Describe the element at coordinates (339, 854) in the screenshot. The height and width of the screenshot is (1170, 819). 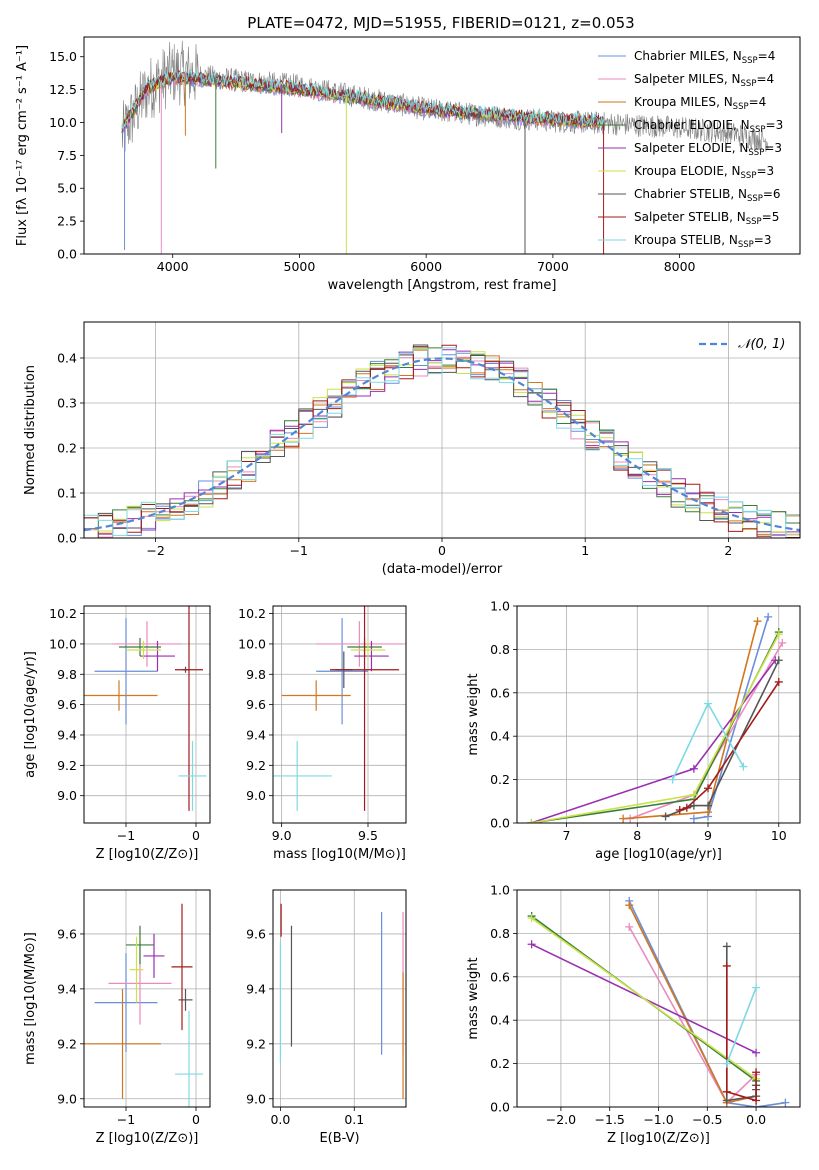
I see `x-axis-label: mass [log10(M/M⊙)]` at that location.